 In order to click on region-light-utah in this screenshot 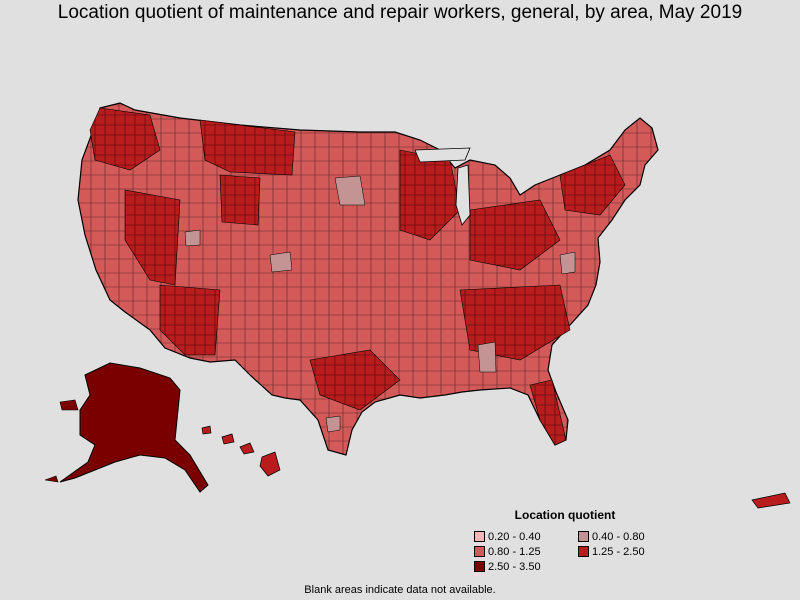, I will do `click(192, 238)`.